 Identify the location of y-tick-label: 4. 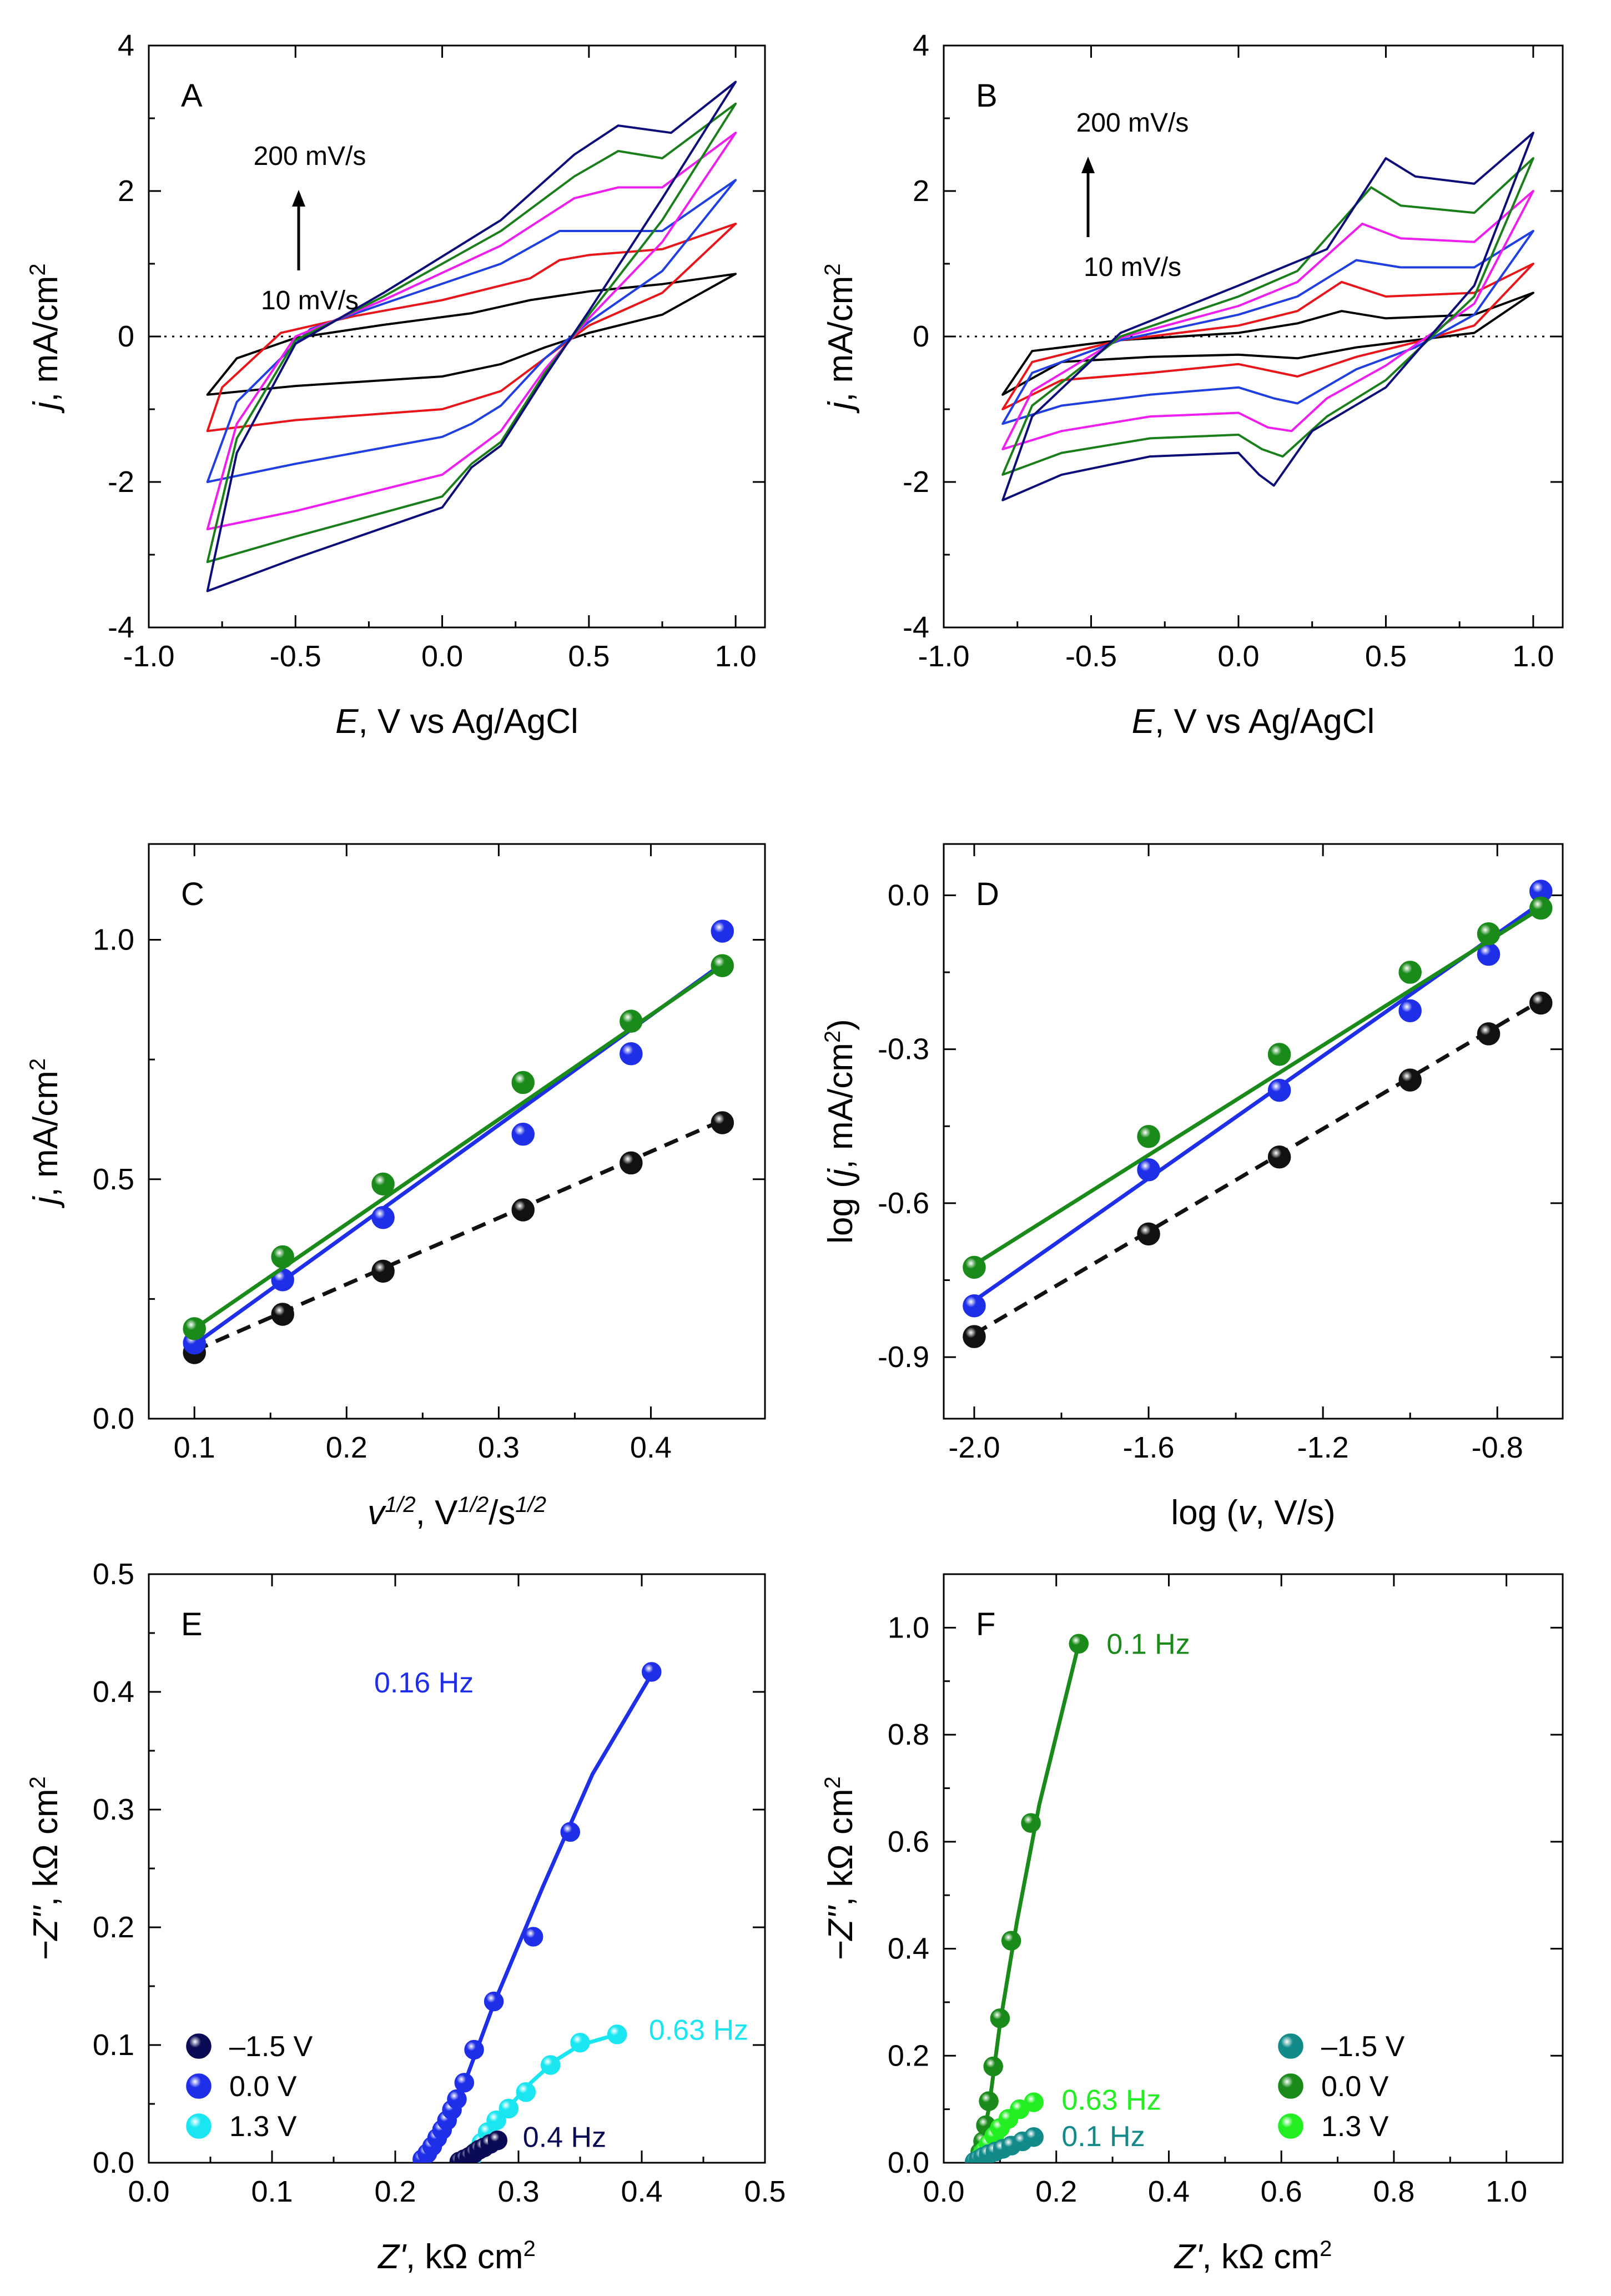
(126, 45).